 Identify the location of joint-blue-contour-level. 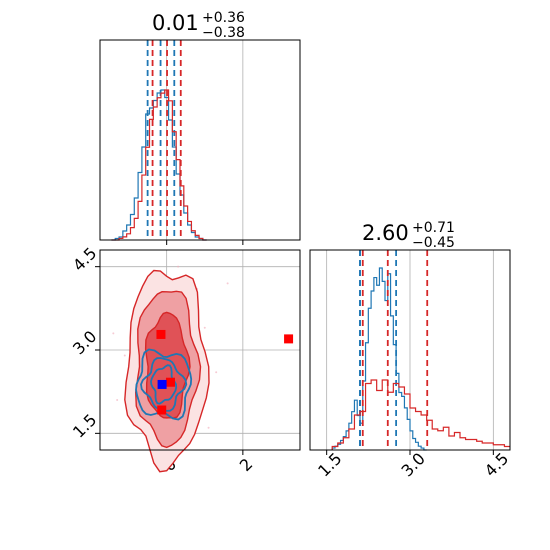
(164, 384).